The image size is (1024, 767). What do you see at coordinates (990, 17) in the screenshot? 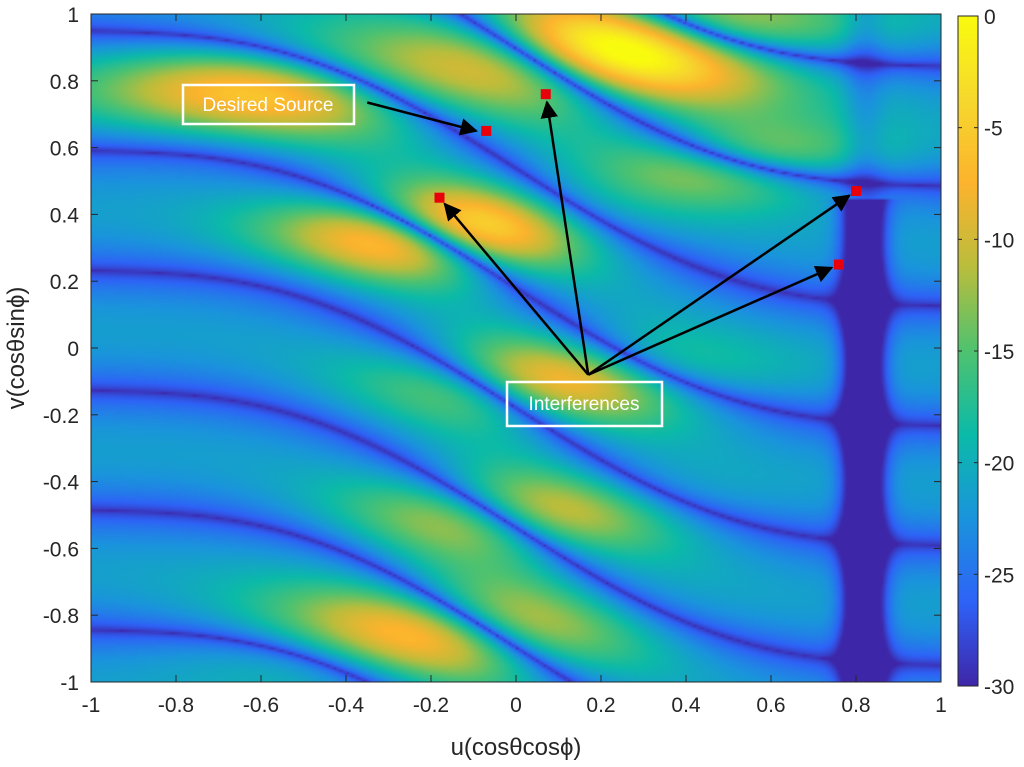
I see `colorbar-tick-label: 0` at bounding box center [990, 17].